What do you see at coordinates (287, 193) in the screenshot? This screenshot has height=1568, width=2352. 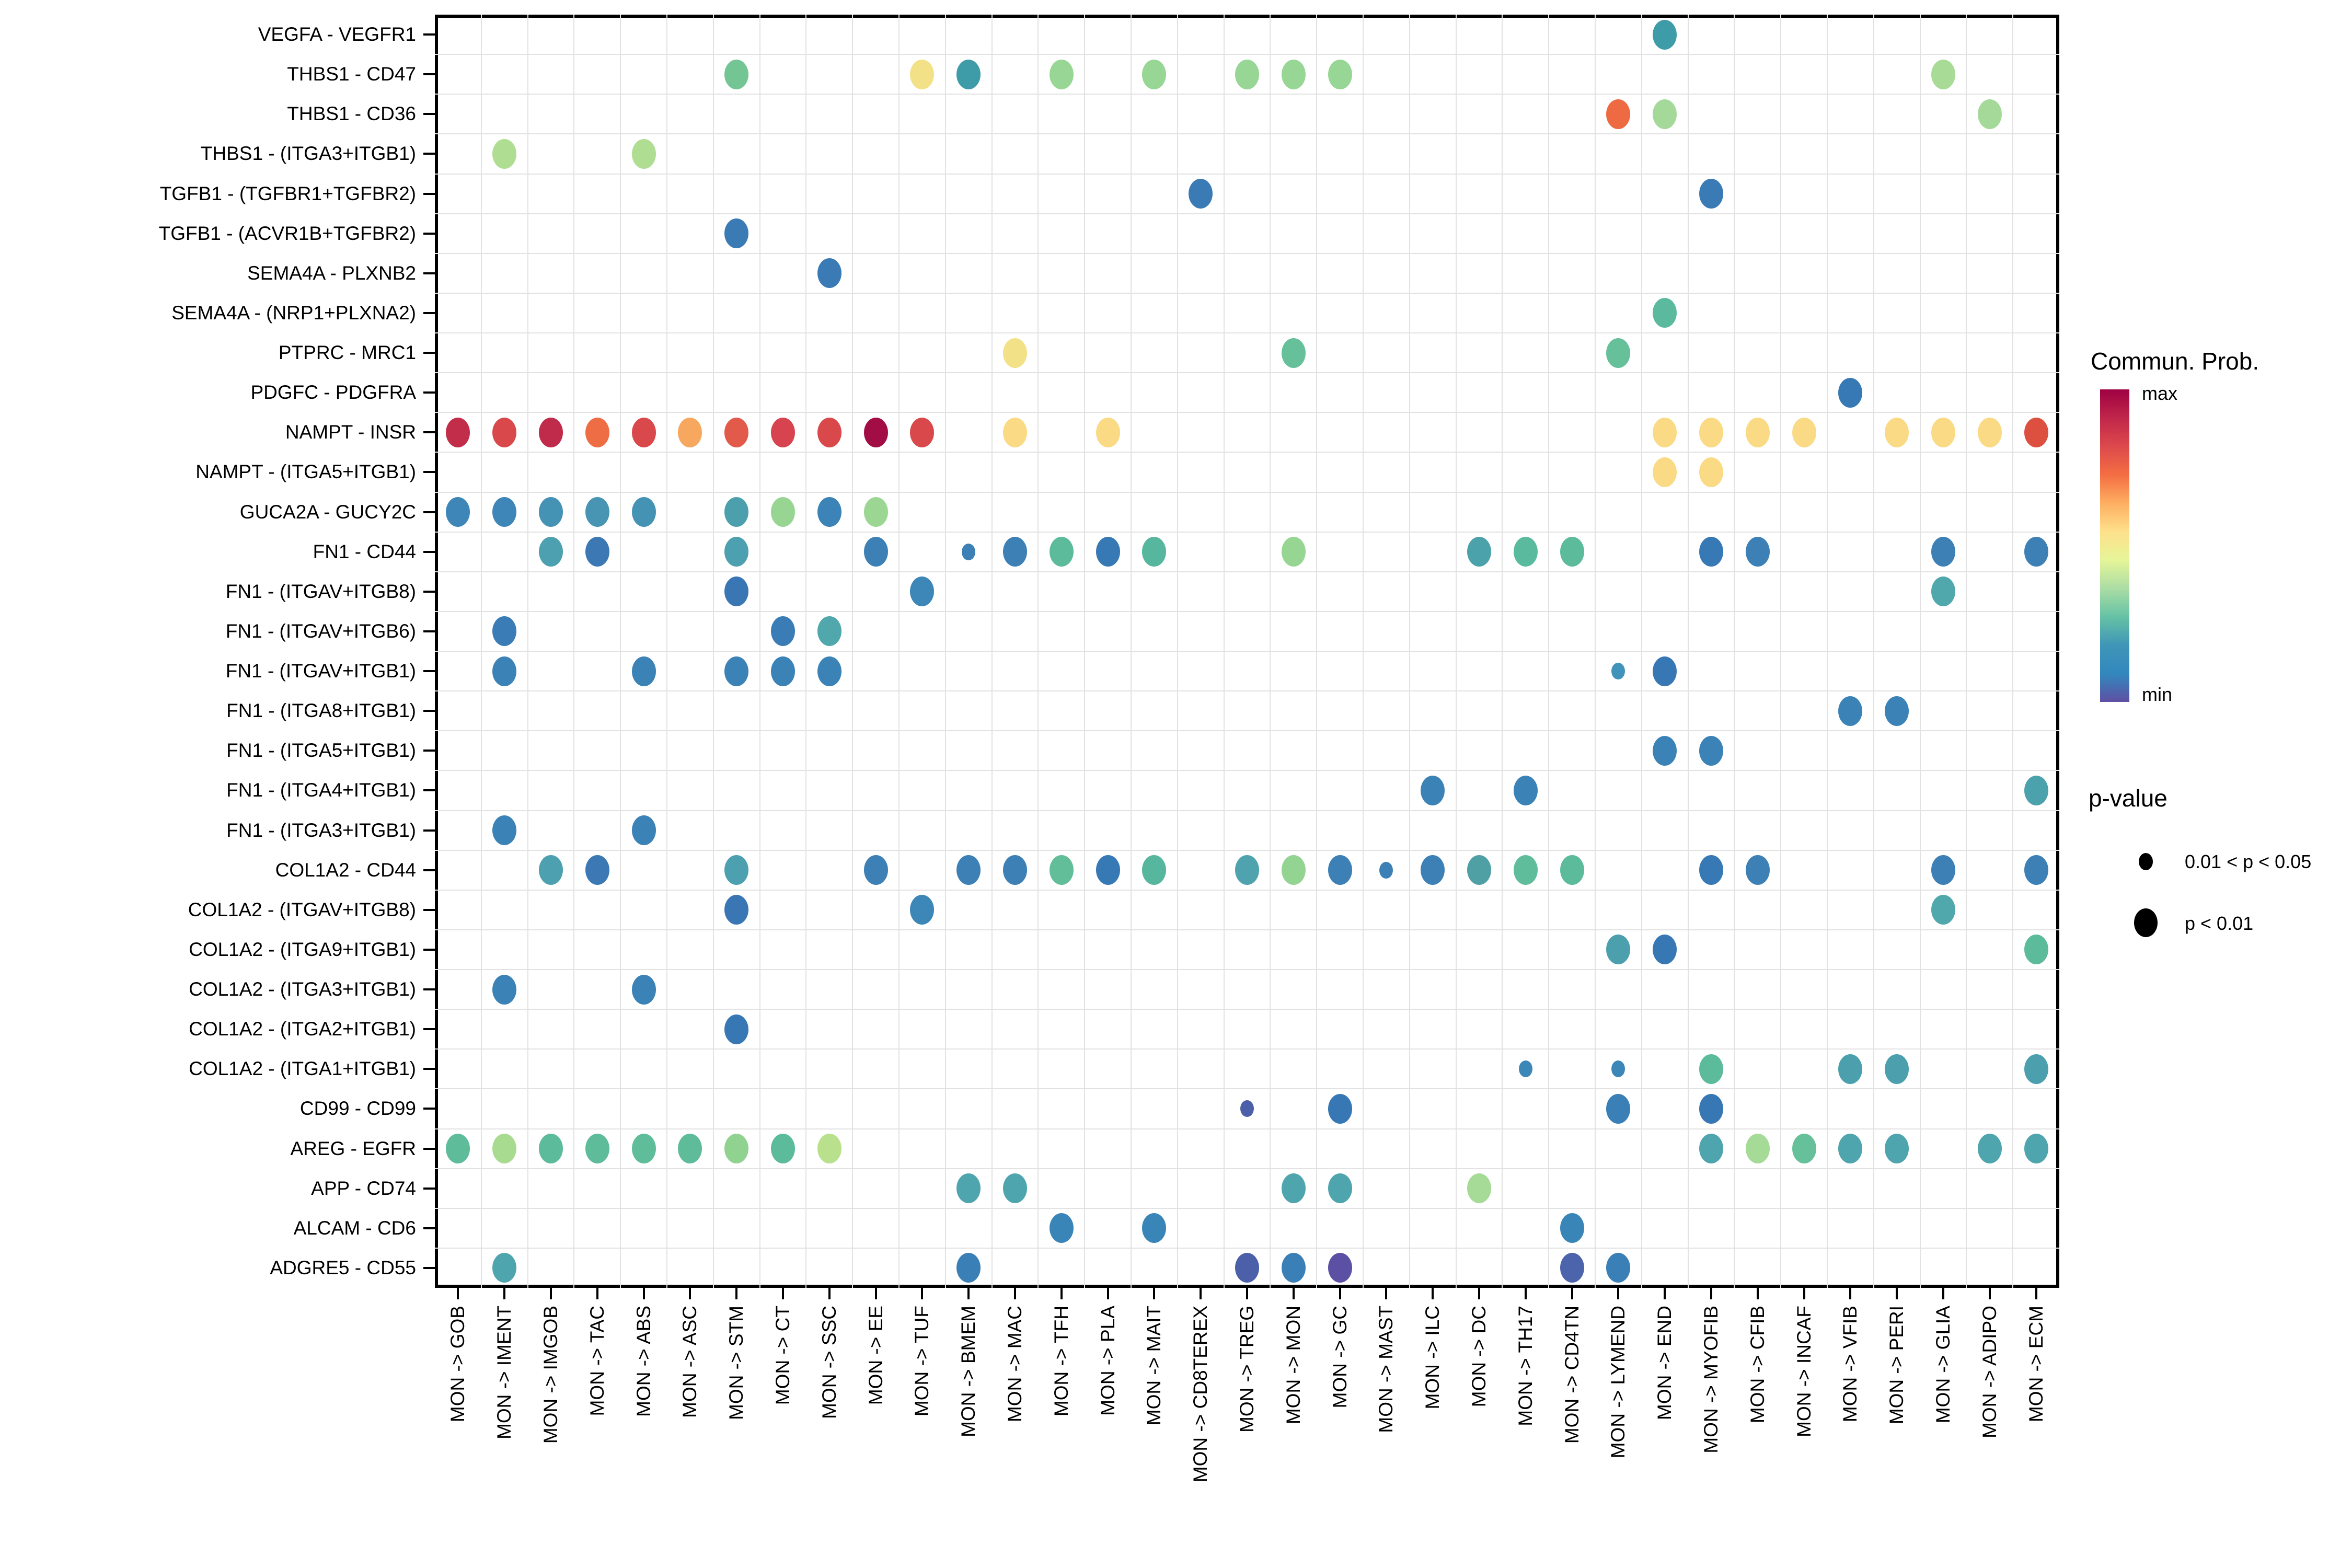 I see `y-axis-label: TGFB1 - (TGFBR1+TGFBR2)` at bounding box center [287, 193].